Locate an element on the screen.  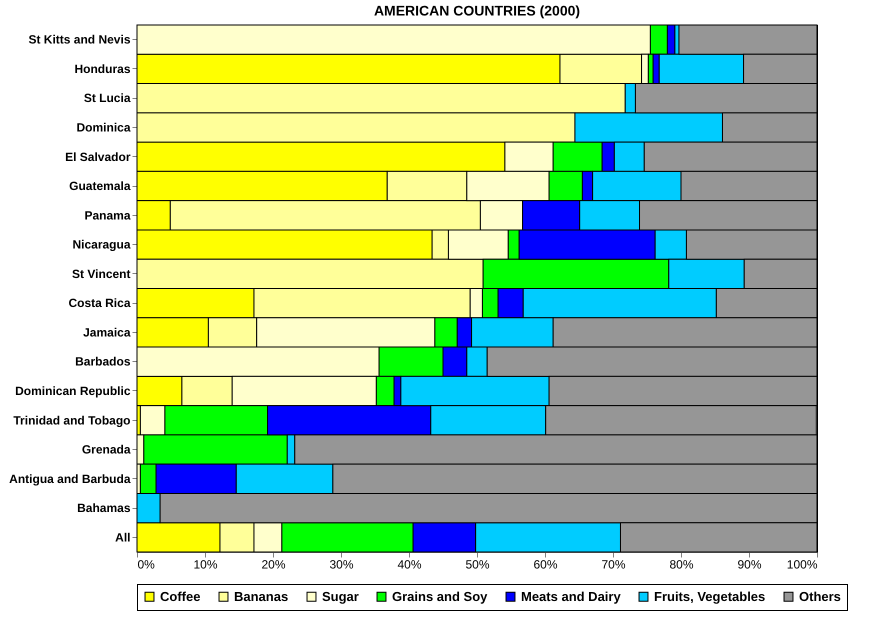
y-tick-label: All is located at coordinates (122, 537).